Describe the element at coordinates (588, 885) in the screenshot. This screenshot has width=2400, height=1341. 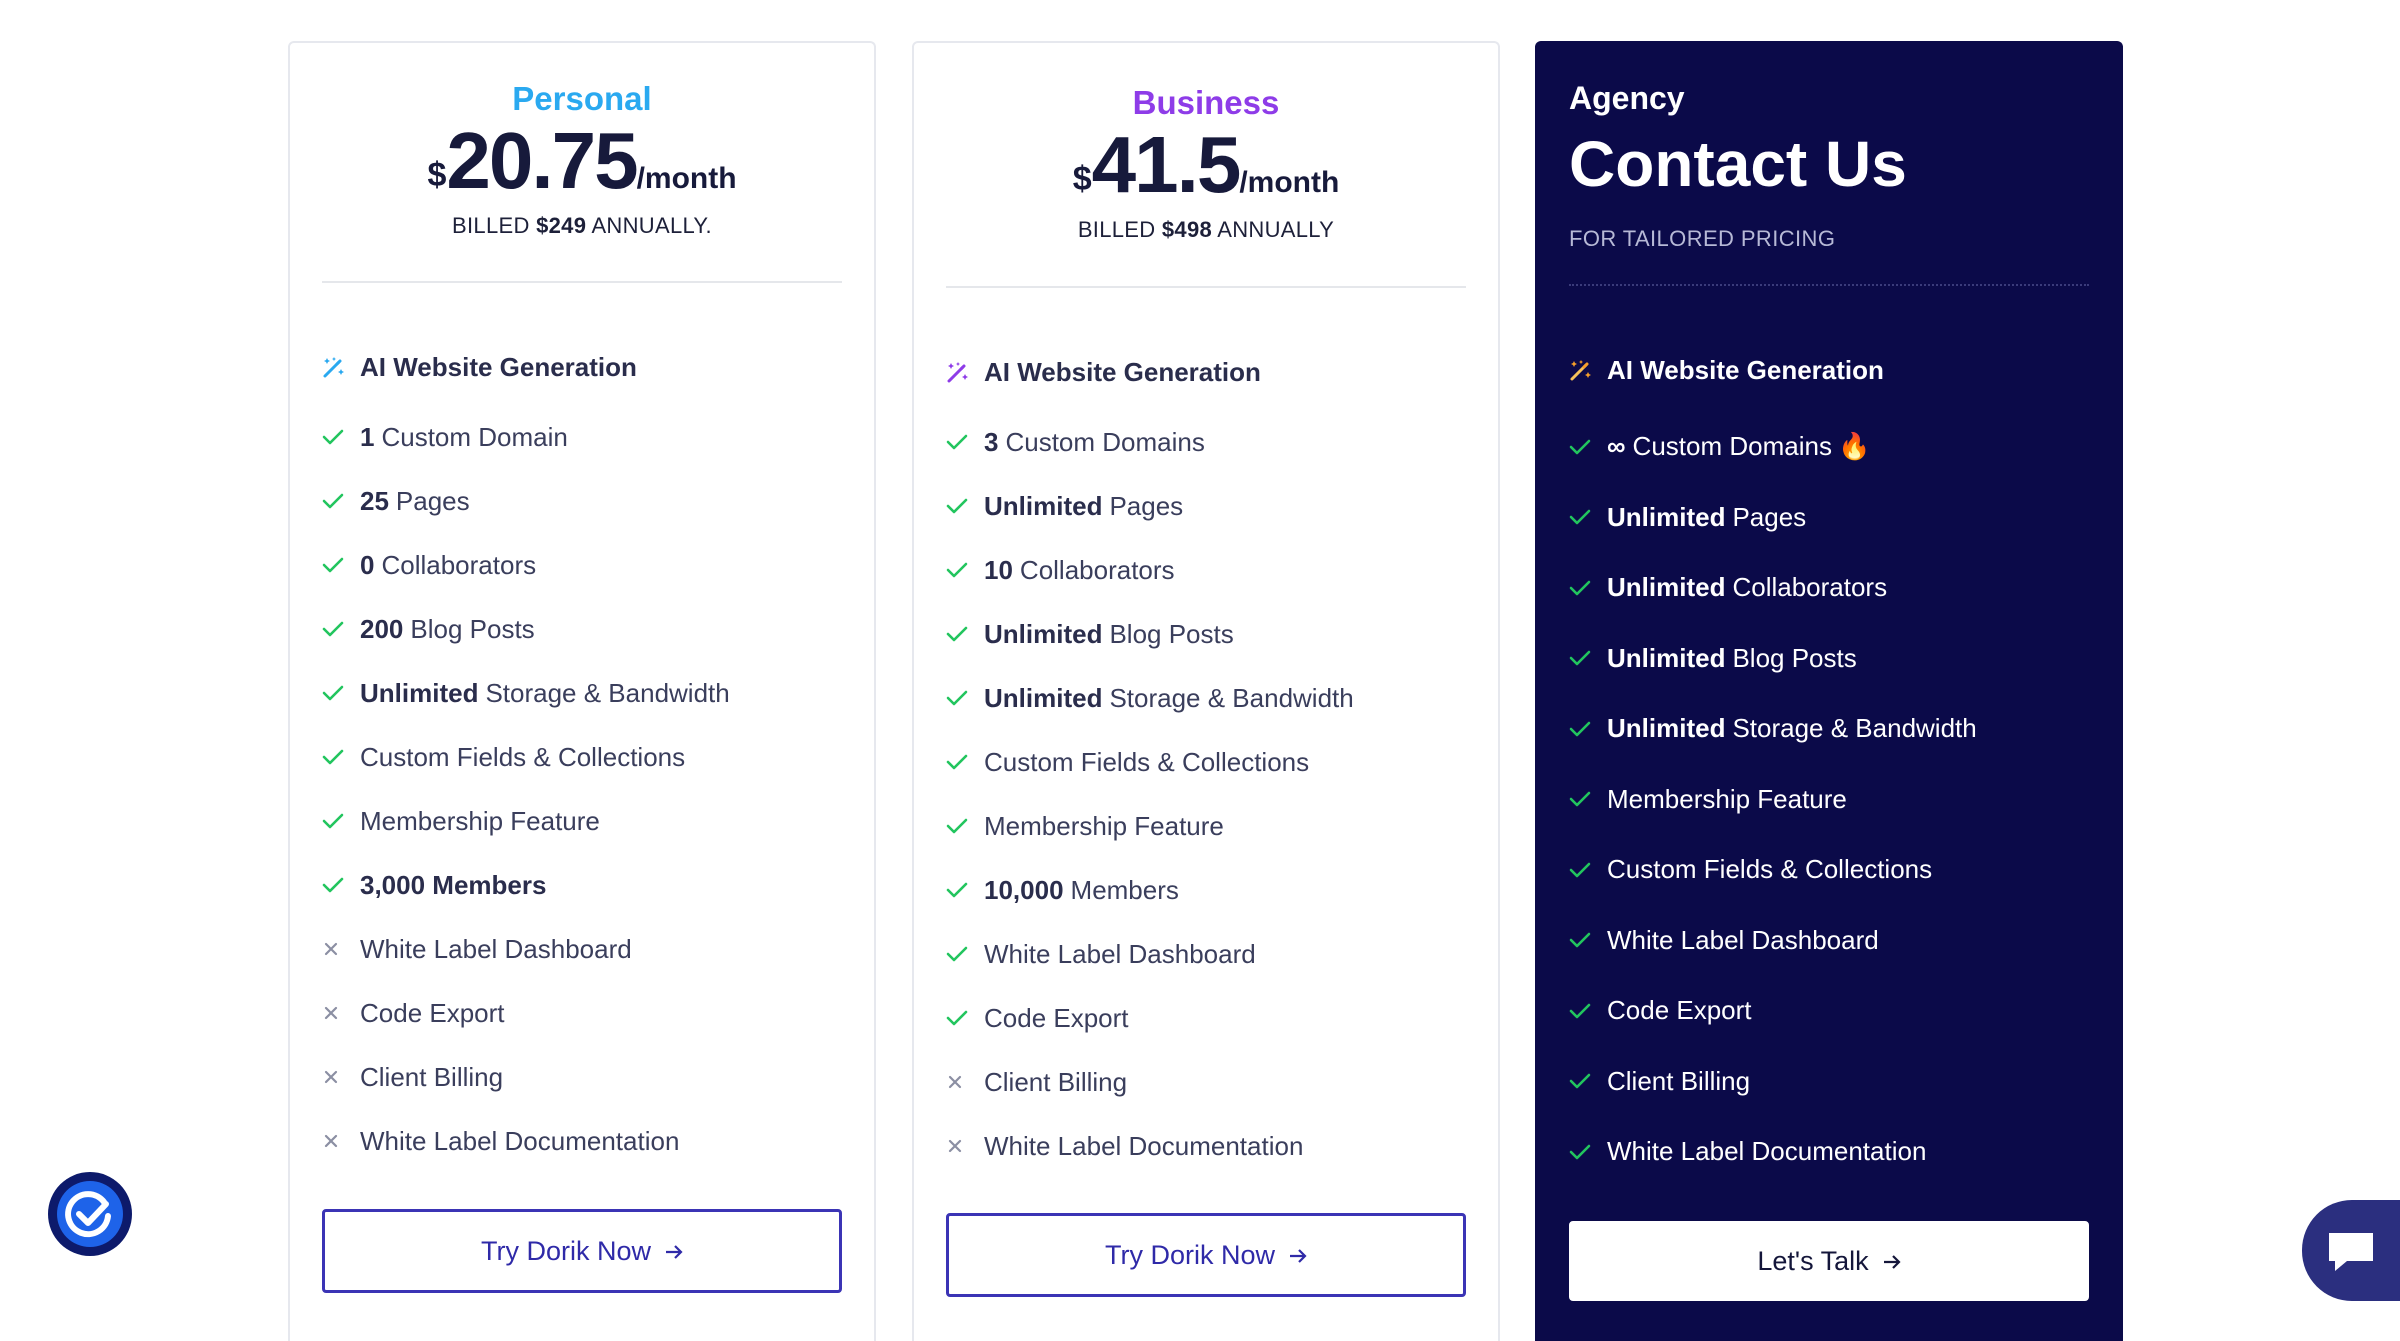
I see `feature-item: 3,000 Members` at that location.